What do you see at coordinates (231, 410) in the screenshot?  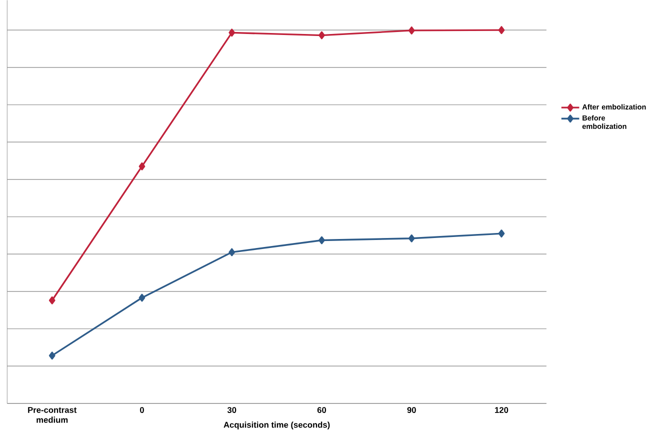 I see `x-tick-label: 30` at bounding box center [231, 410].